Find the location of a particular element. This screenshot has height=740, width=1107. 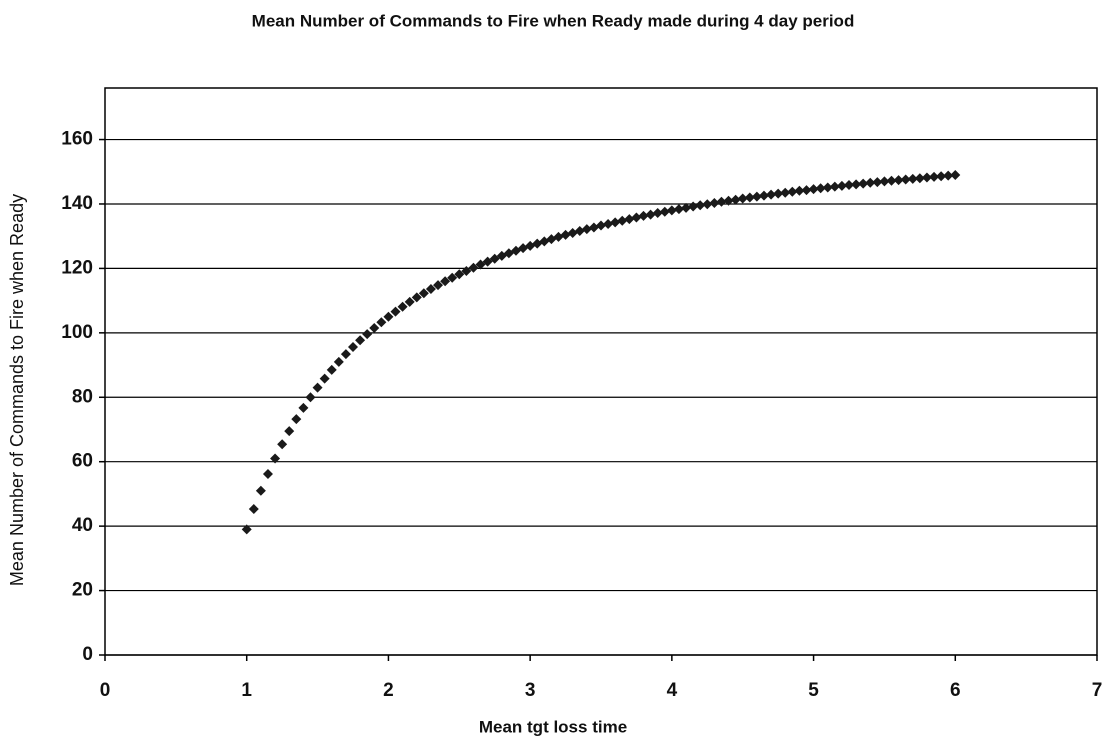

x-tick-label: 2 is located at coordinates (388, 690).